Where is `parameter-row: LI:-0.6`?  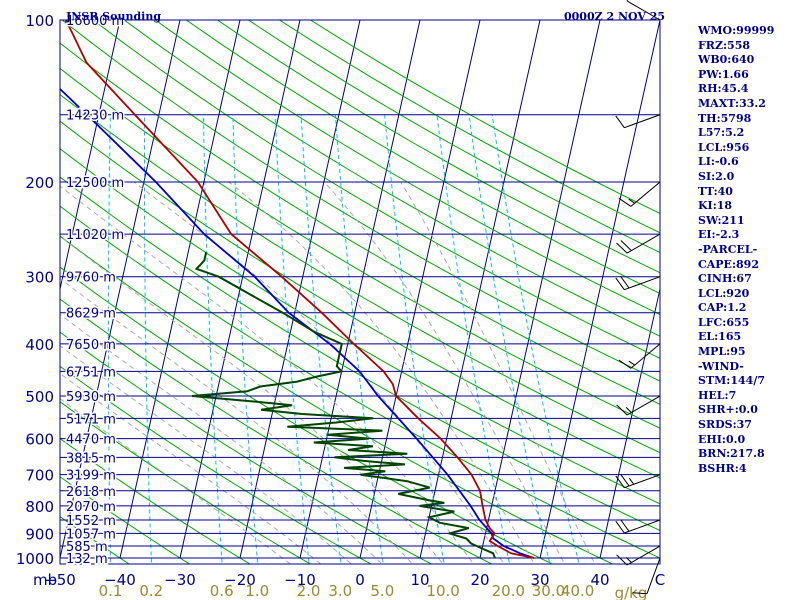 parameter-row: LI:-0.6 is located at coordinates (718, 162).